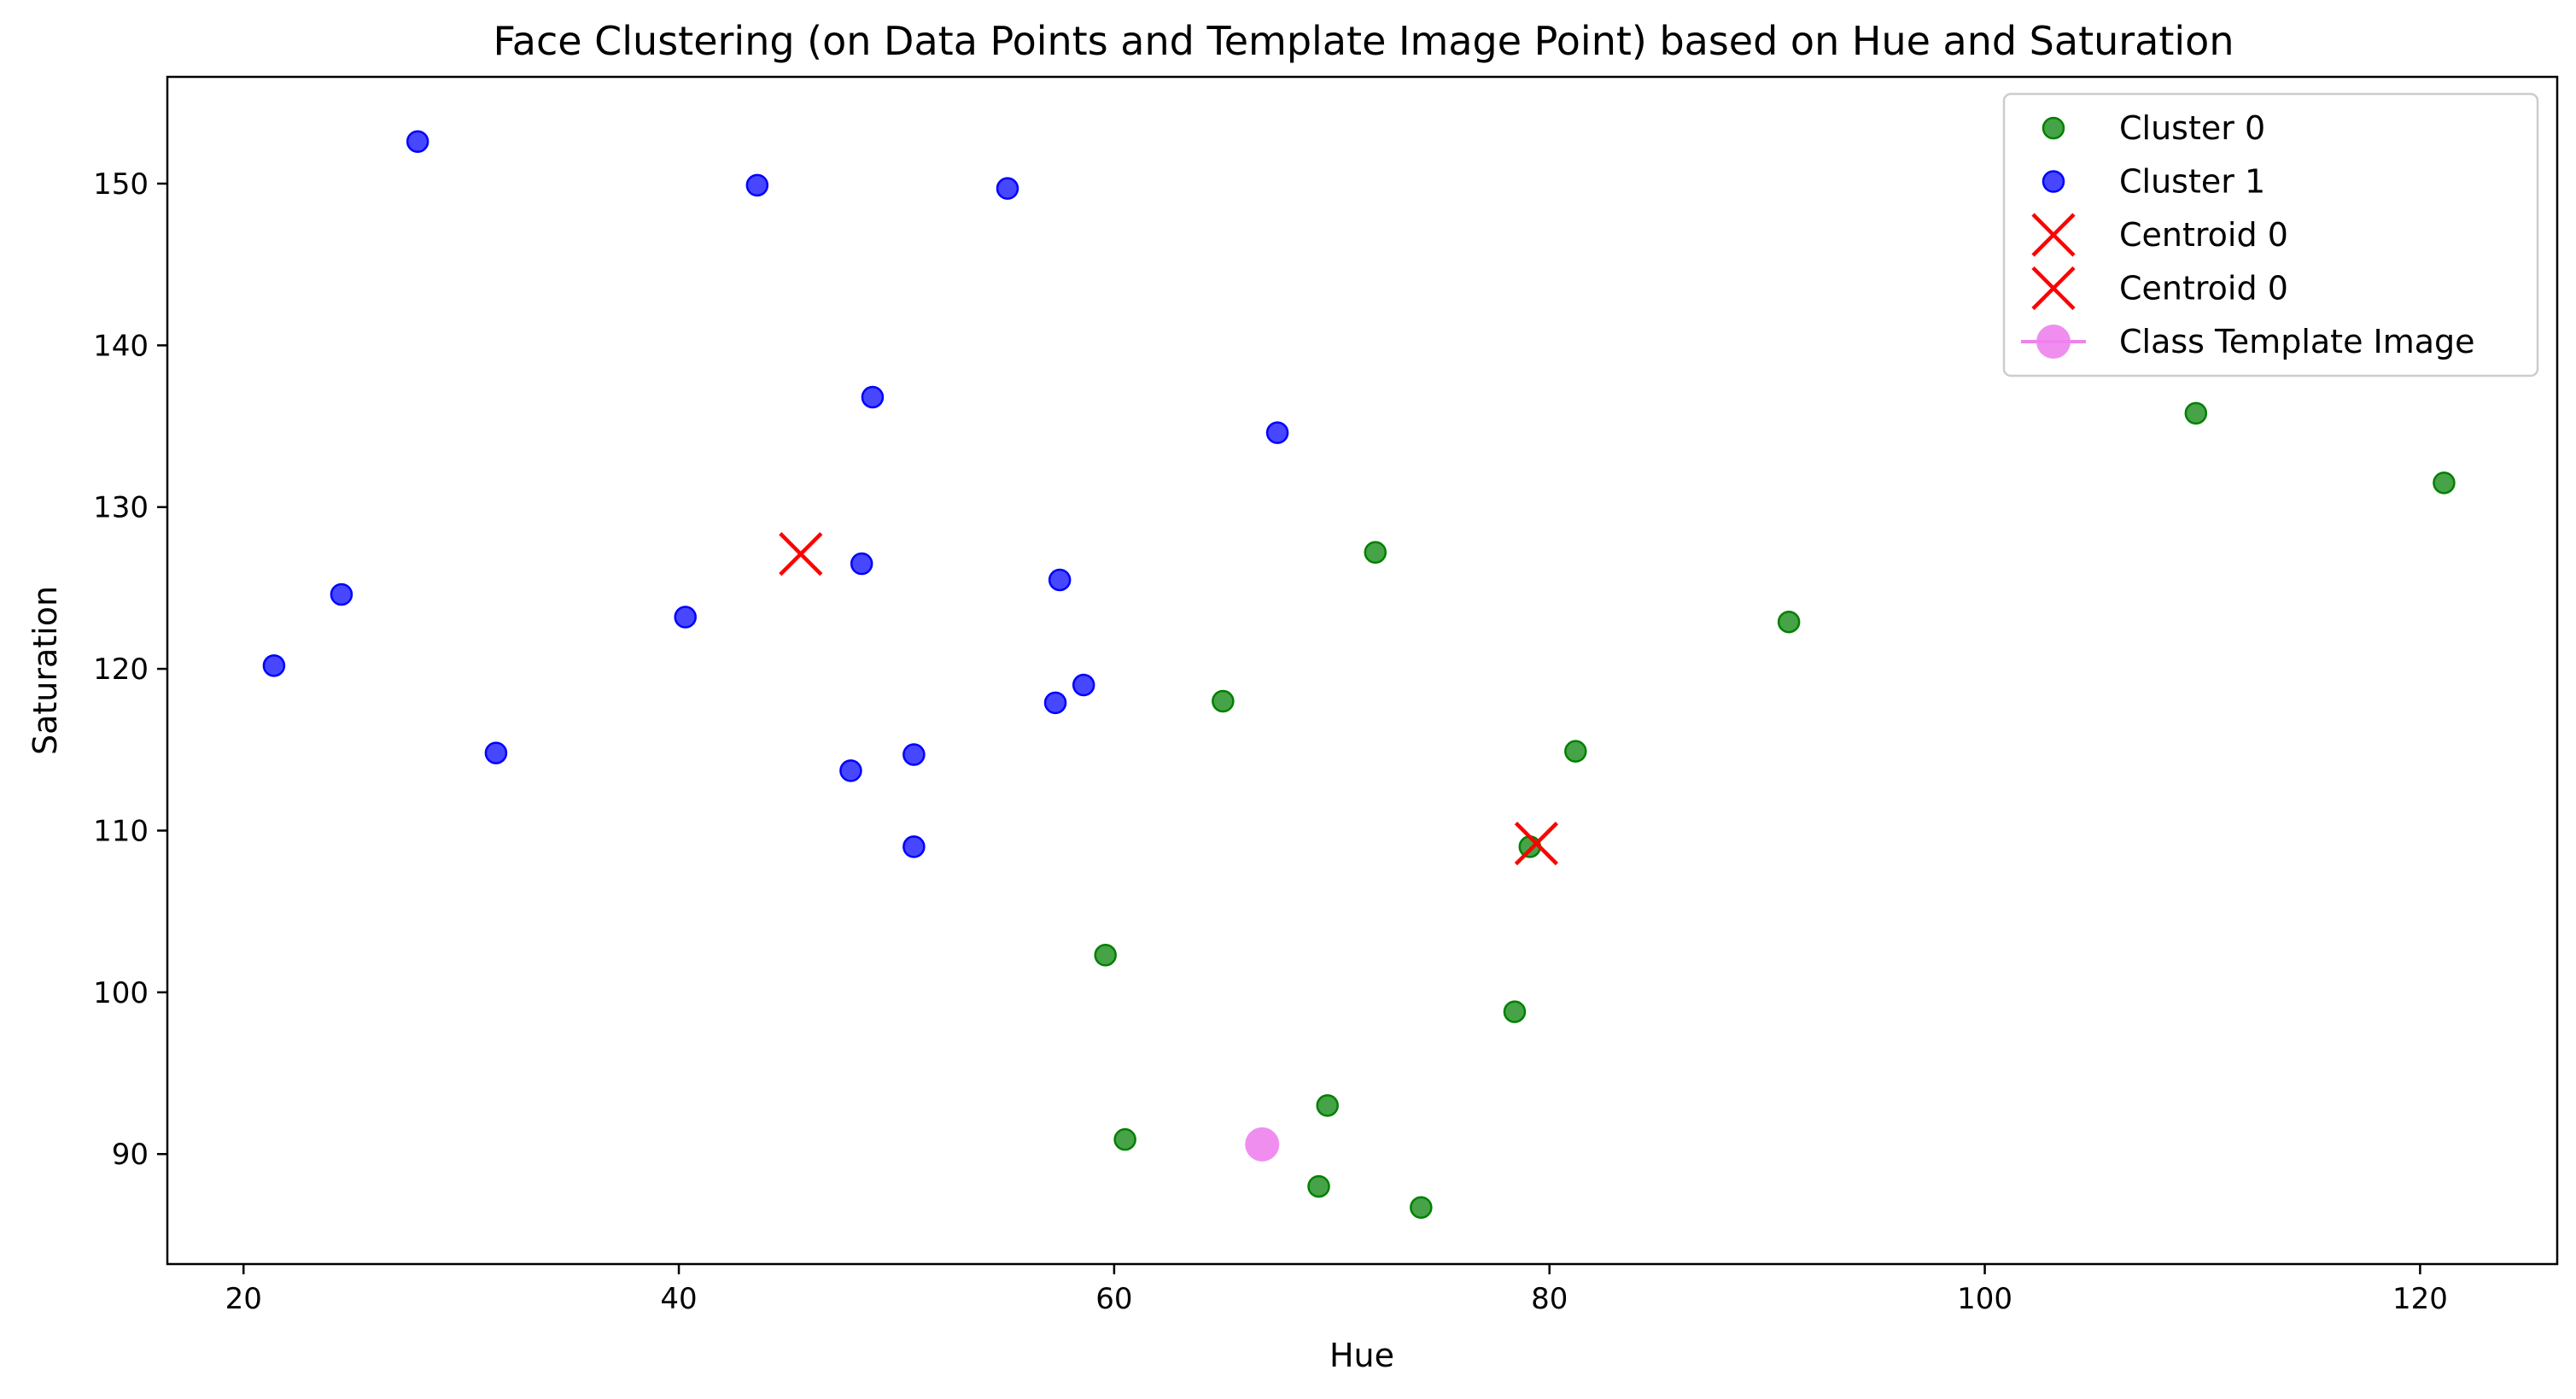  Describe the element at coordinates (121, 831) in the screenshot. I see `y-tick-label-2: 110` at that location.